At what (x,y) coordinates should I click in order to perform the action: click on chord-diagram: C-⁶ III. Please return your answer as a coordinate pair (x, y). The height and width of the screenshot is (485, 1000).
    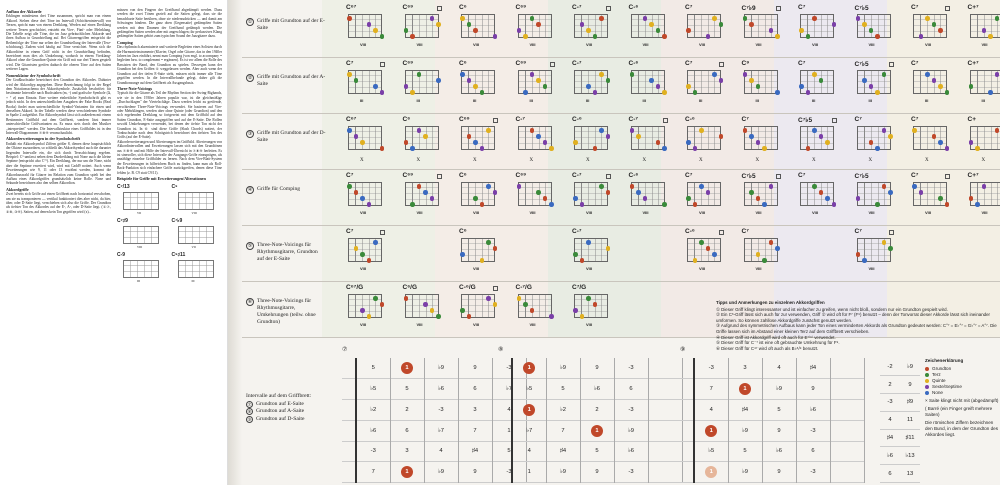
    Looking at the image, I should click on (649, 84).